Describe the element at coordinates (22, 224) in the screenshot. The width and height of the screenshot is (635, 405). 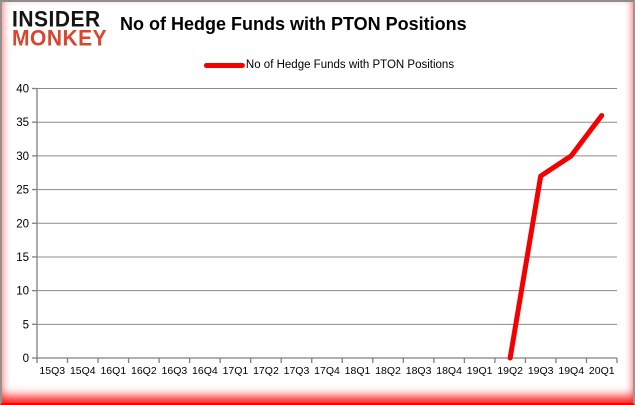
I see `y-tick-label: 20` at that location.